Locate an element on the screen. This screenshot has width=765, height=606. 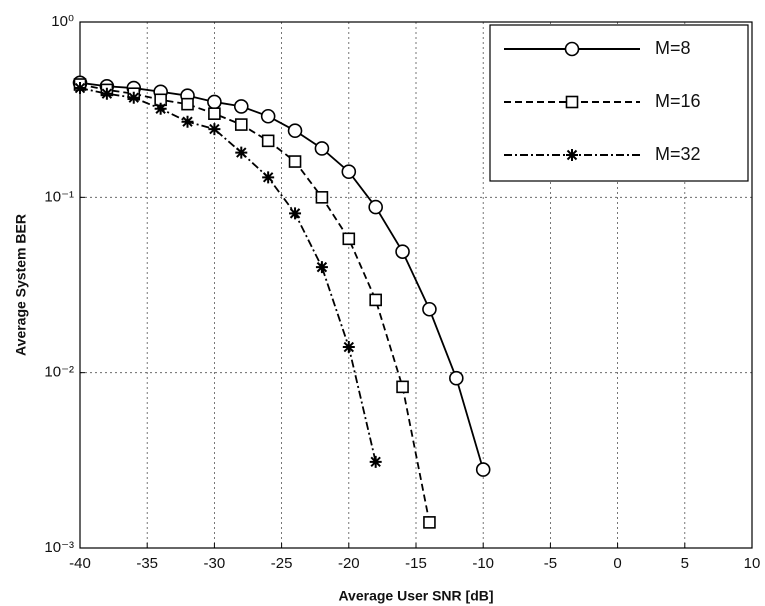
x-tick-label: -35 is located at coordinates (147, 563).